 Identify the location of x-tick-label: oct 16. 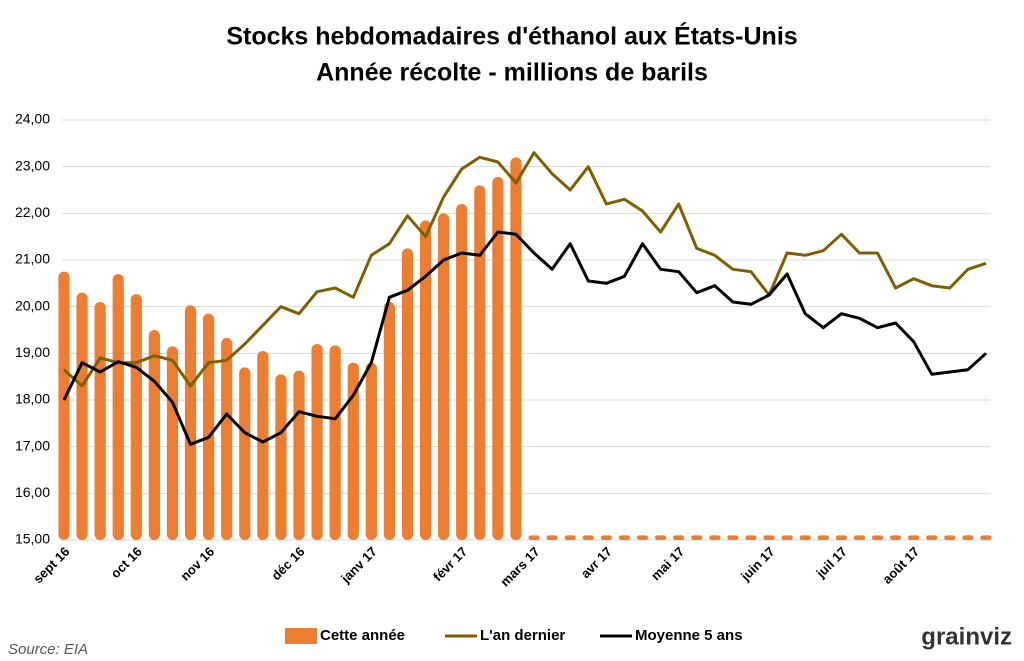
(126, 562).